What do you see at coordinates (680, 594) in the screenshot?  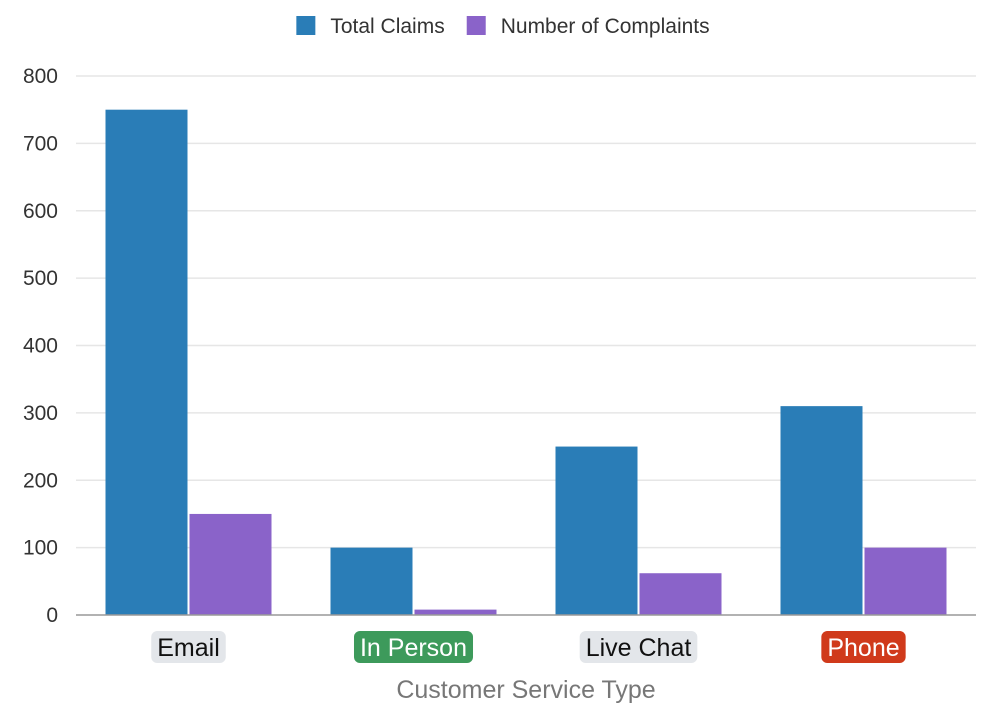 I see `bar-number-of-complaints-live-chat` at bounding box center [680, 594].